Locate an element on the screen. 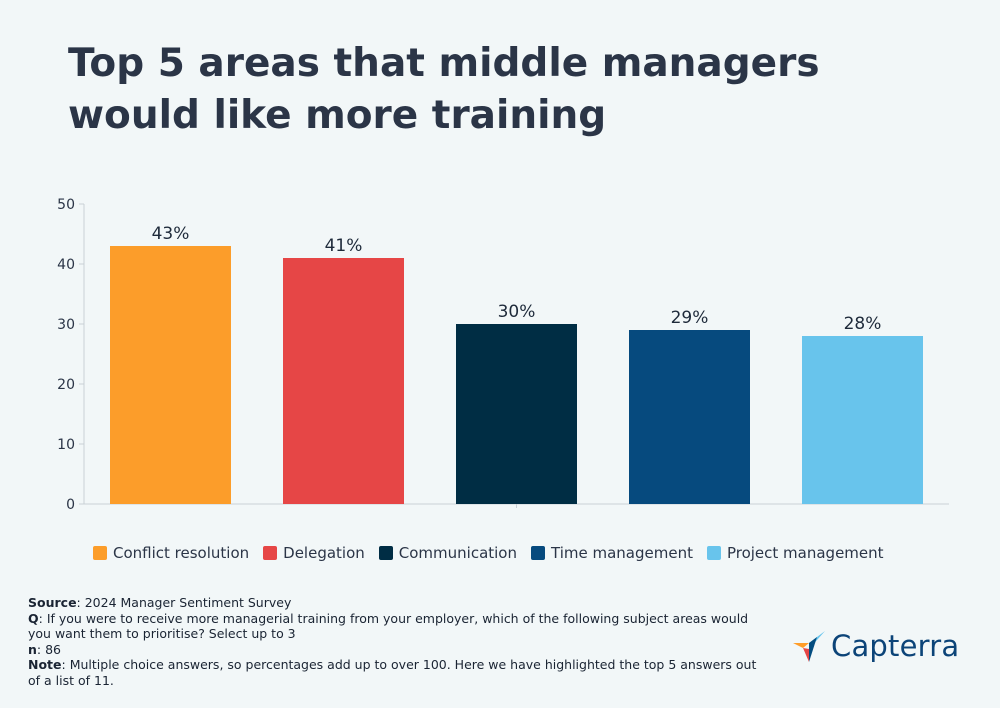 This screenshot has height=708, width=1000. capterra-logo-text: Capterra is located at coordinates (895, 646).